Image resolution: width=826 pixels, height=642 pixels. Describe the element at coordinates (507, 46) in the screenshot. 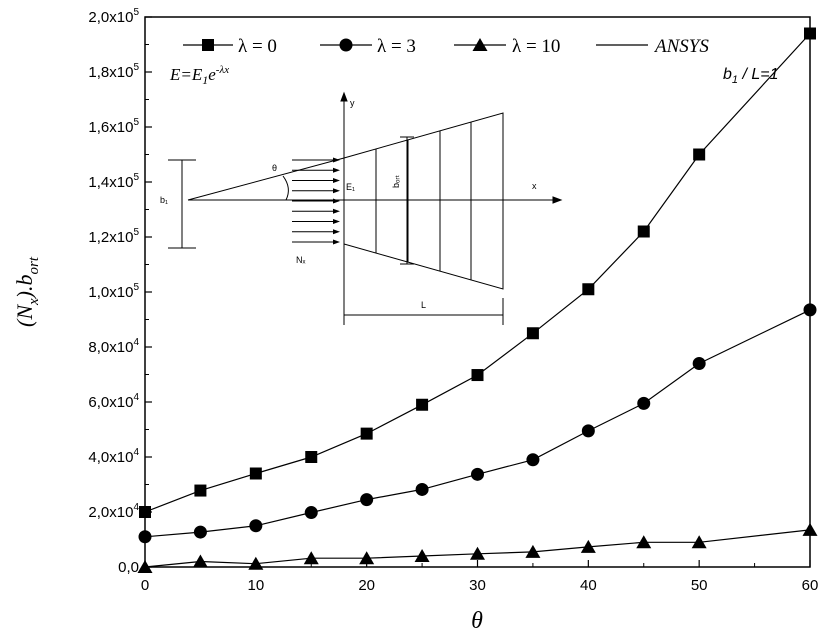

I see `legend-item-lambda-10: λ = 10` at that location.